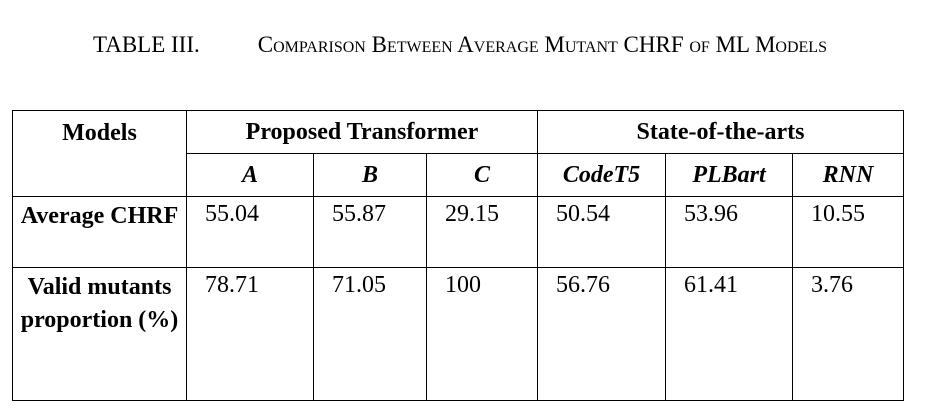  I want to click on table-label: TABLE III., so click(146, 44).